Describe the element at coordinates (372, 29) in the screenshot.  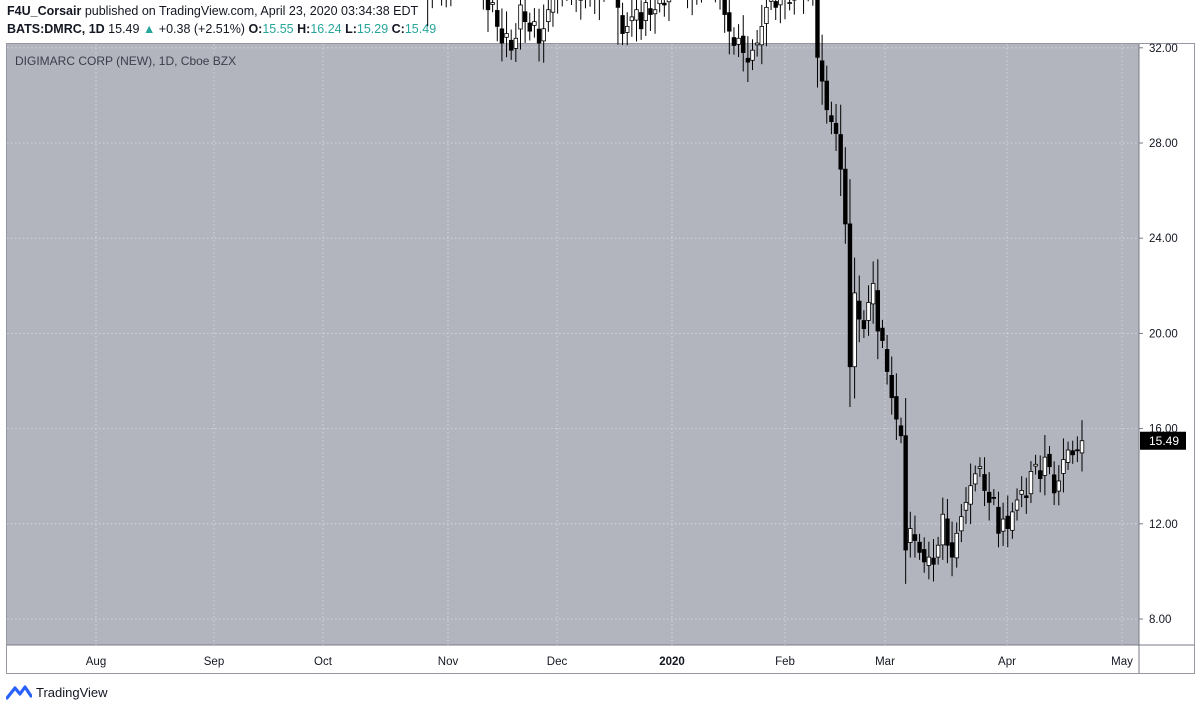
I see `low-value: 15.29` at that location.